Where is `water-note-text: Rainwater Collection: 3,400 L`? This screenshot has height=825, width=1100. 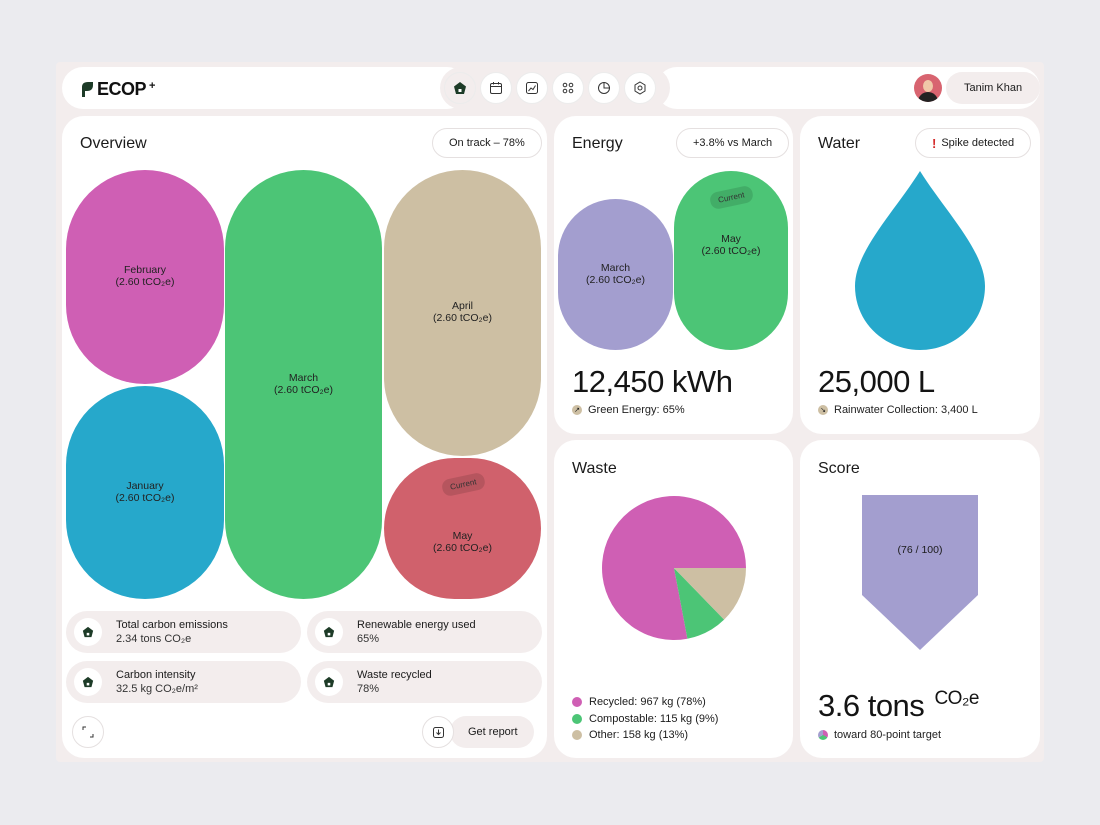
water-note-text: Rainwater Collection: 3,400 L is located at coordinates (906, 410).